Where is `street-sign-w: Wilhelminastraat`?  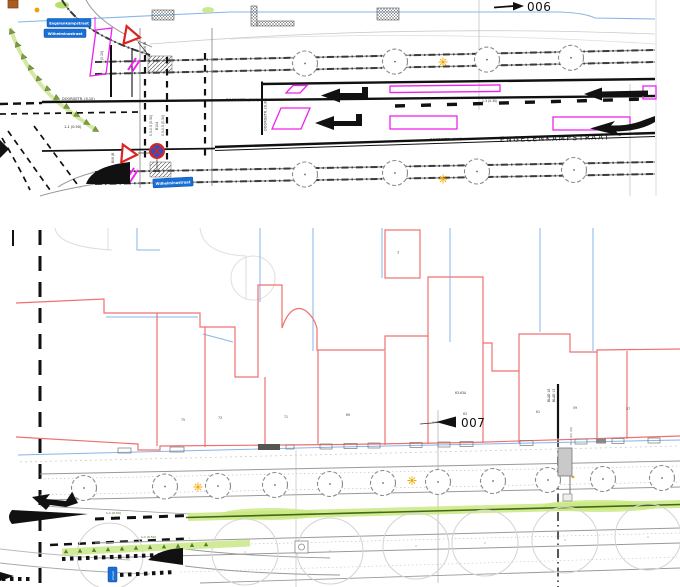
street-sign-w: Wilhelminastraat is located at coordinates (65, 33).